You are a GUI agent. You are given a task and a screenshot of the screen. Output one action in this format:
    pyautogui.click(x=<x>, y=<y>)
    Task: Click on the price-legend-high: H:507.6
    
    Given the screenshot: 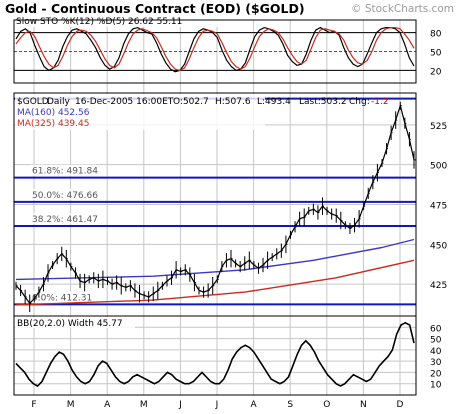 What is the action you would take?
    pyautogui.click(x=233, y=102)
    